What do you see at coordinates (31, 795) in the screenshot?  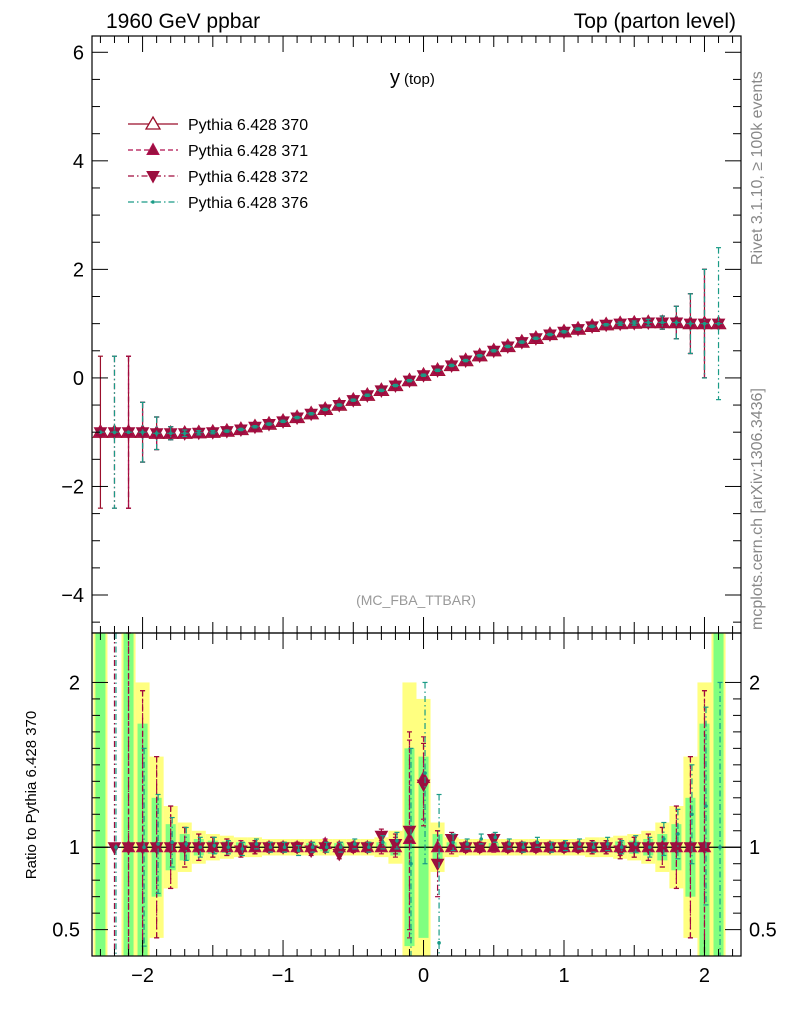 I see `ratio-y-axis-label: Ratio to Pythia 6.428 370` at bounding box center [31, 795].